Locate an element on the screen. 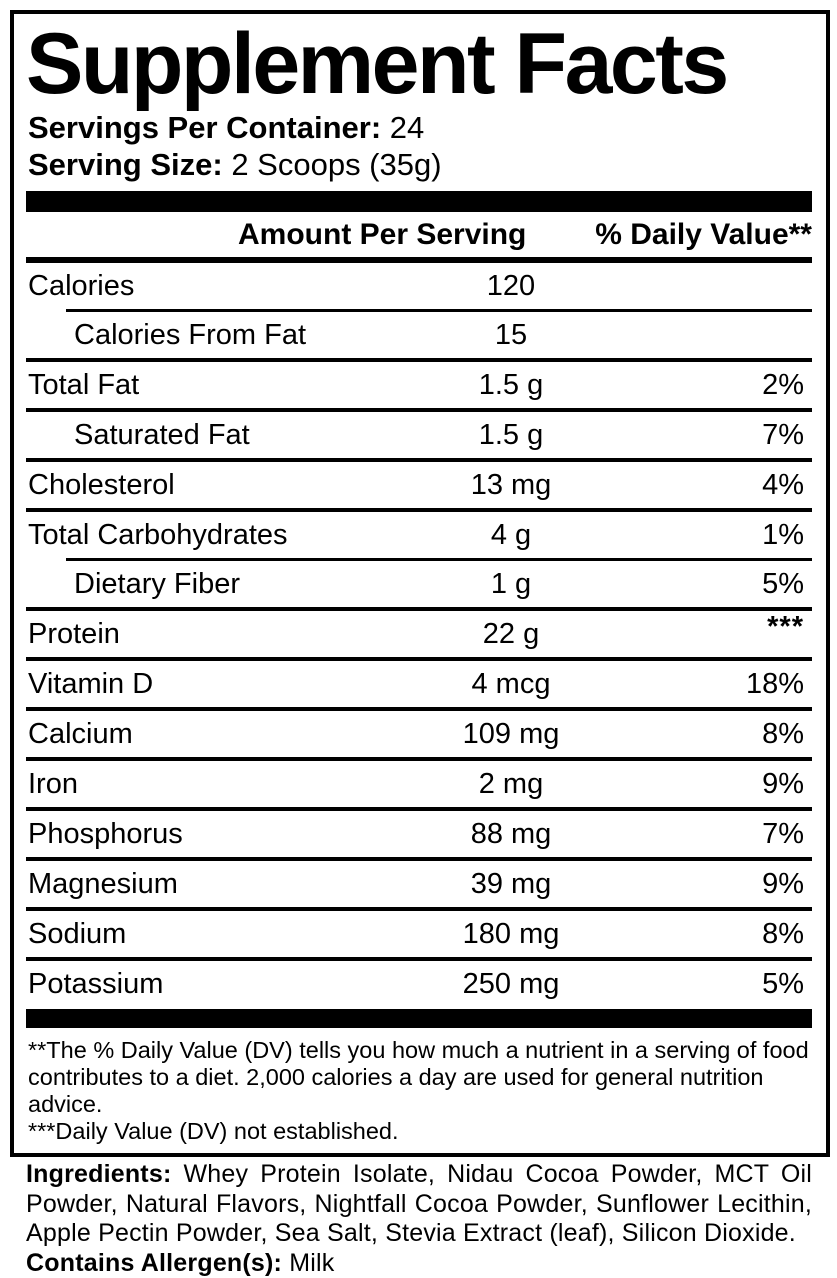  nutrient-row: Calcium 109 mg 8% is located at coordinates (419, 734).